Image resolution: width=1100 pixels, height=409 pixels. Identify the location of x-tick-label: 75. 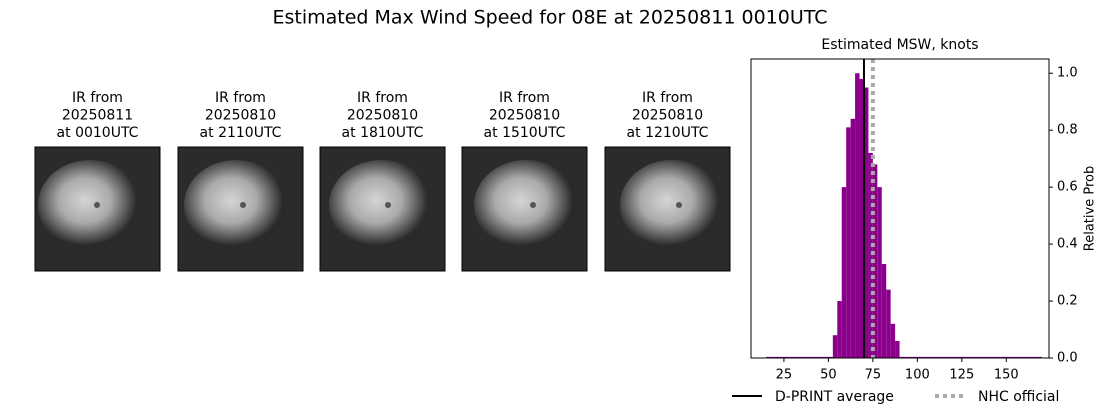
(873, 375).